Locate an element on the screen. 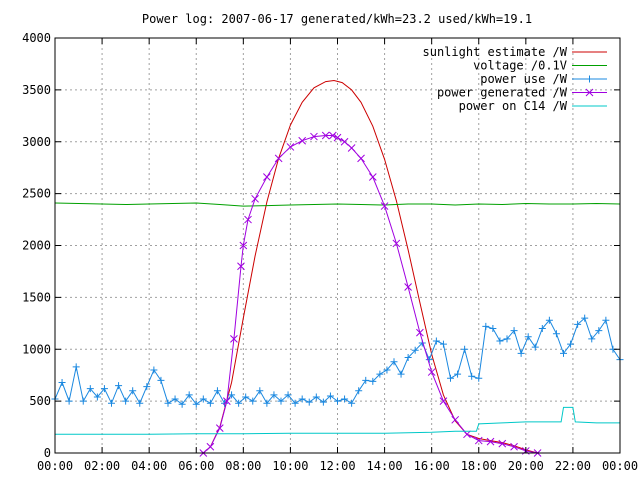  series-line is located at coordinates (337, 204).